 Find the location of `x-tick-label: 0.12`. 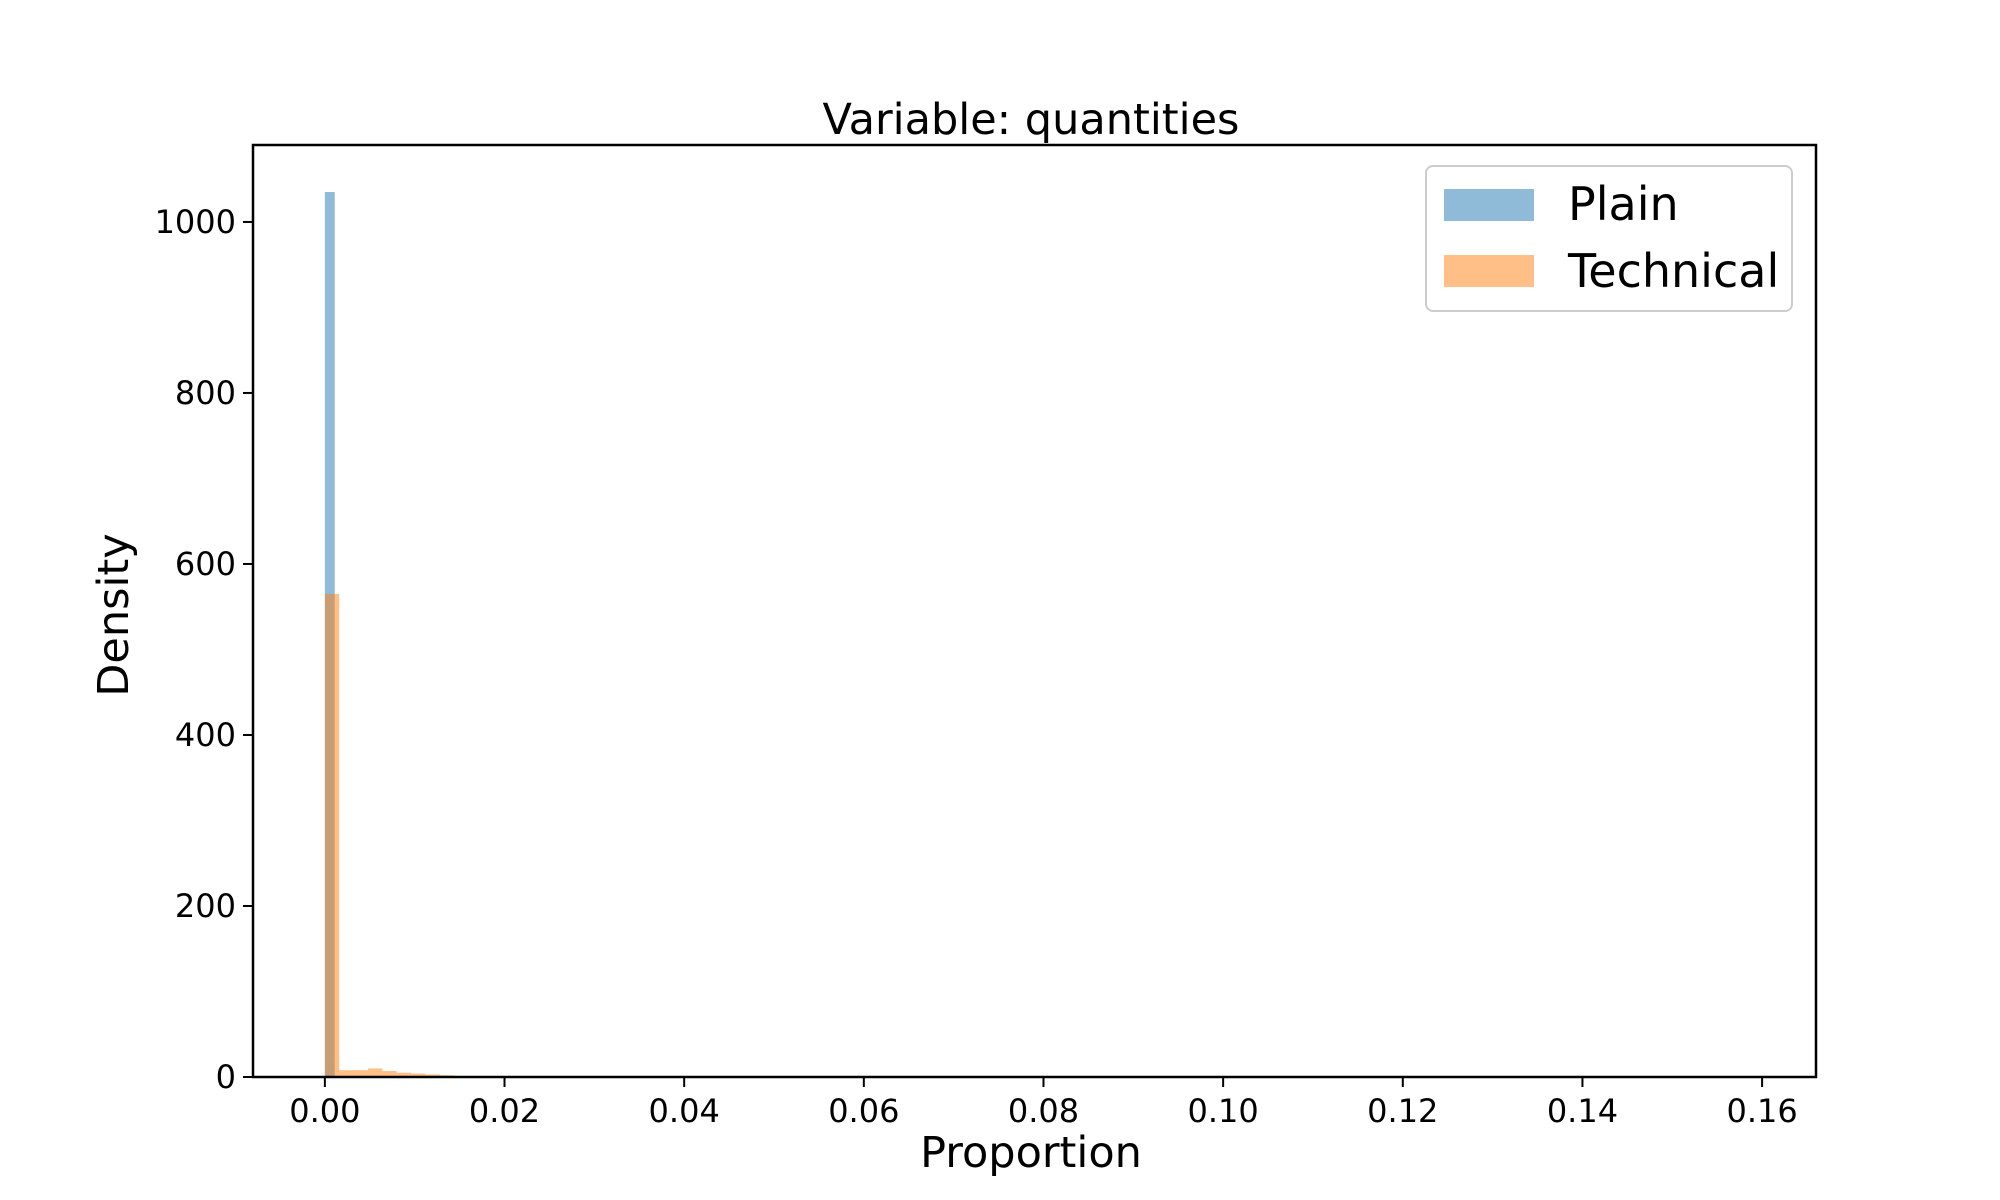

x-tick-label: 0.12 is located at coordinates (1402, 1111).